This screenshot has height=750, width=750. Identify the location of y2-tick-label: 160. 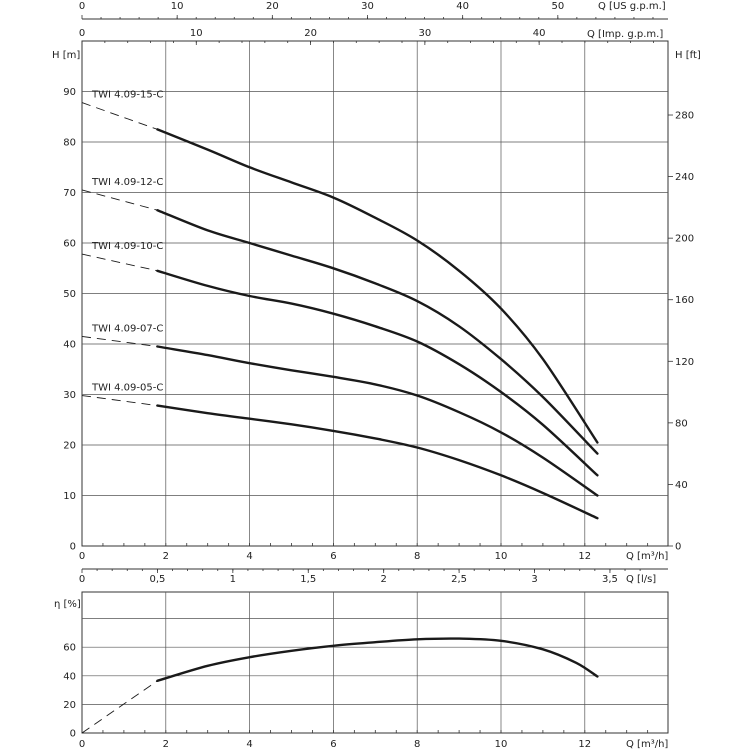
(684, 300).